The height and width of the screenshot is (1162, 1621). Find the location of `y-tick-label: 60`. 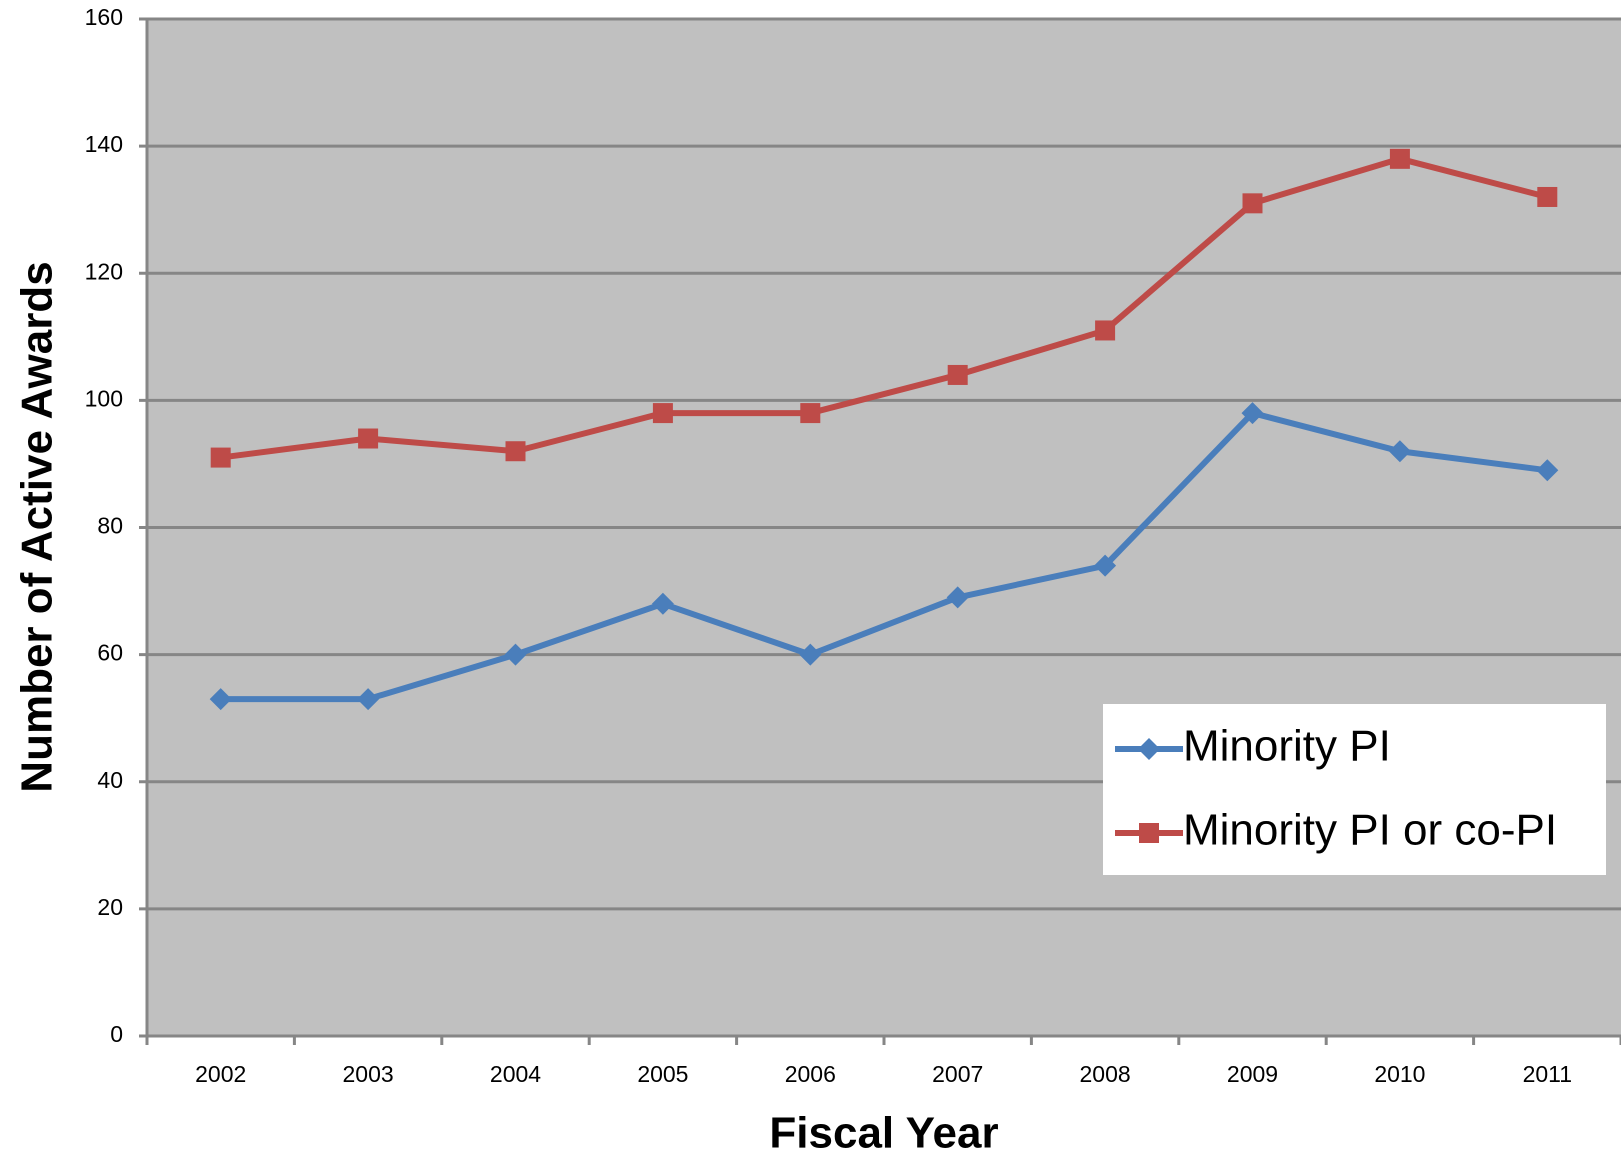

y-tick-label: 60 is located at coordinates (110, 653).